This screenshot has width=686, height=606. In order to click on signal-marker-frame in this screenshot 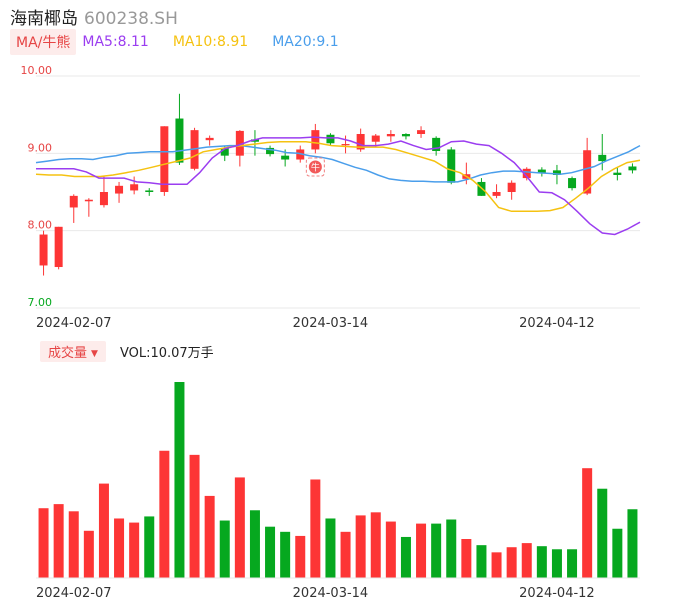, I will do `click(315, 167)`.